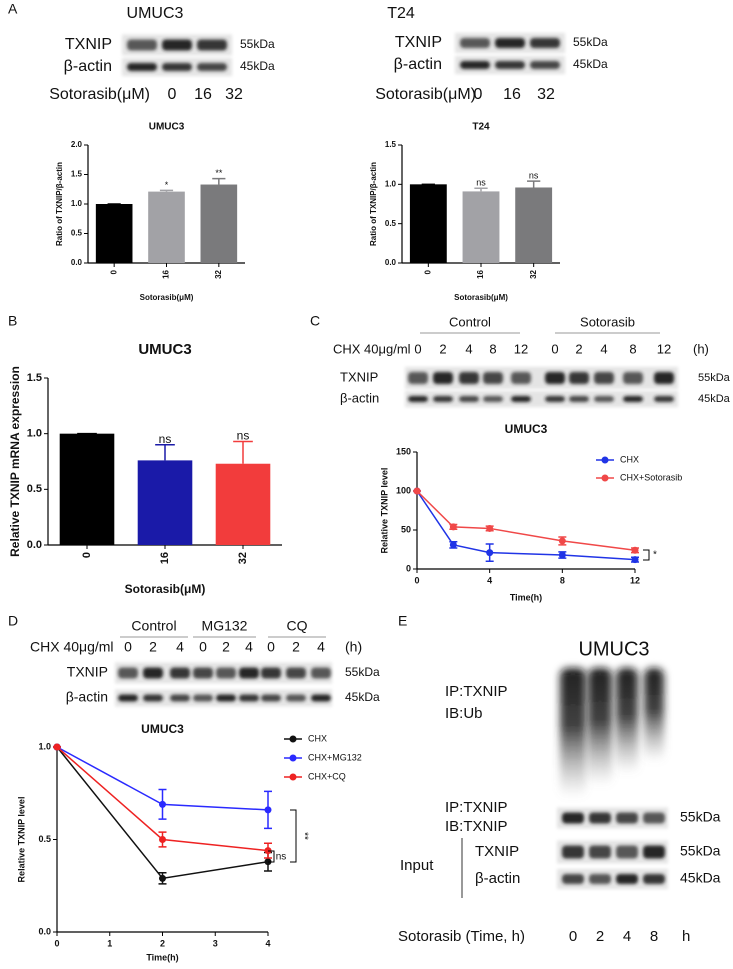  What do you see at coordinates (113, 271) in the screenshot?
I see `x-tick-label: 0` at bounding box center [113, 271].